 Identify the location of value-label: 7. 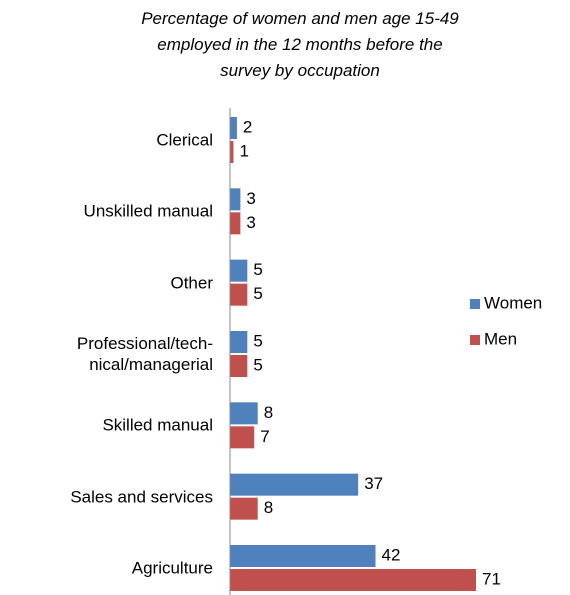
(264, 436).